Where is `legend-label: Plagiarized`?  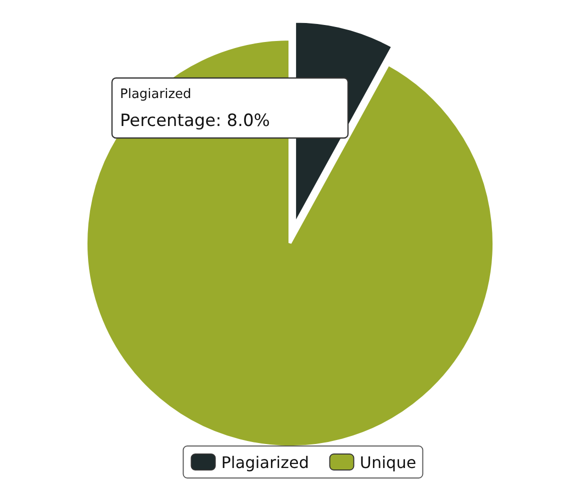 legend-label: Plagiarized is located at coordinates (265, 462).